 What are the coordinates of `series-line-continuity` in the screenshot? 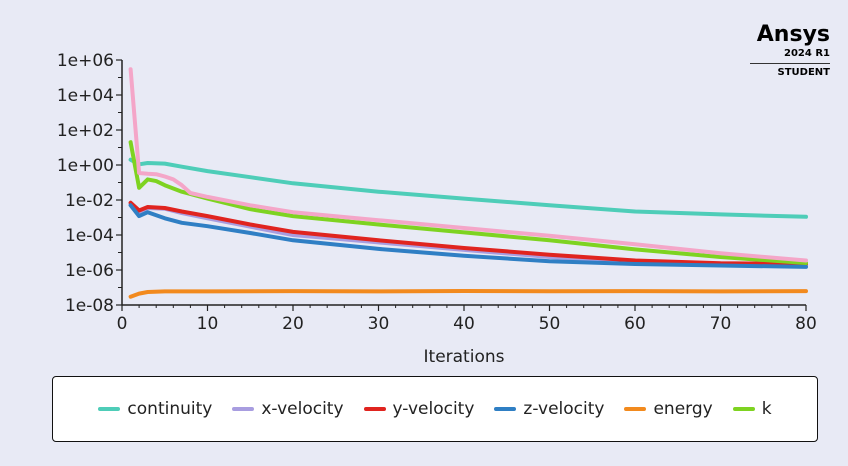 It's located at (468, 188).